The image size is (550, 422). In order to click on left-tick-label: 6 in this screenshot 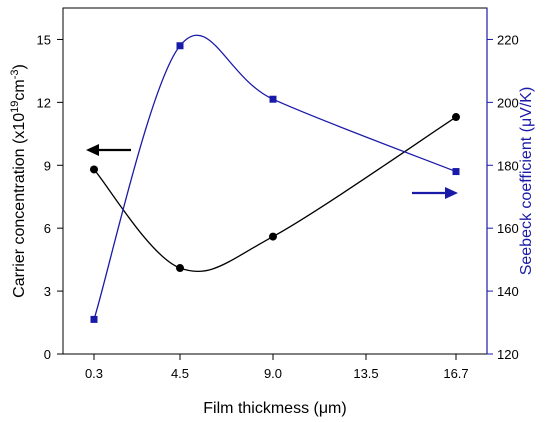, I will do `click(47, 228)`.